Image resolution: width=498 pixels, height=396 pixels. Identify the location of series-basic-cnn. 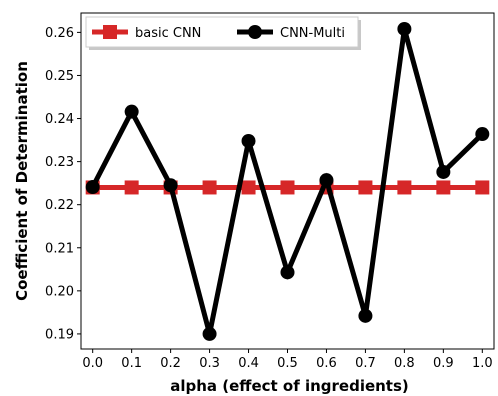
(287, 187).